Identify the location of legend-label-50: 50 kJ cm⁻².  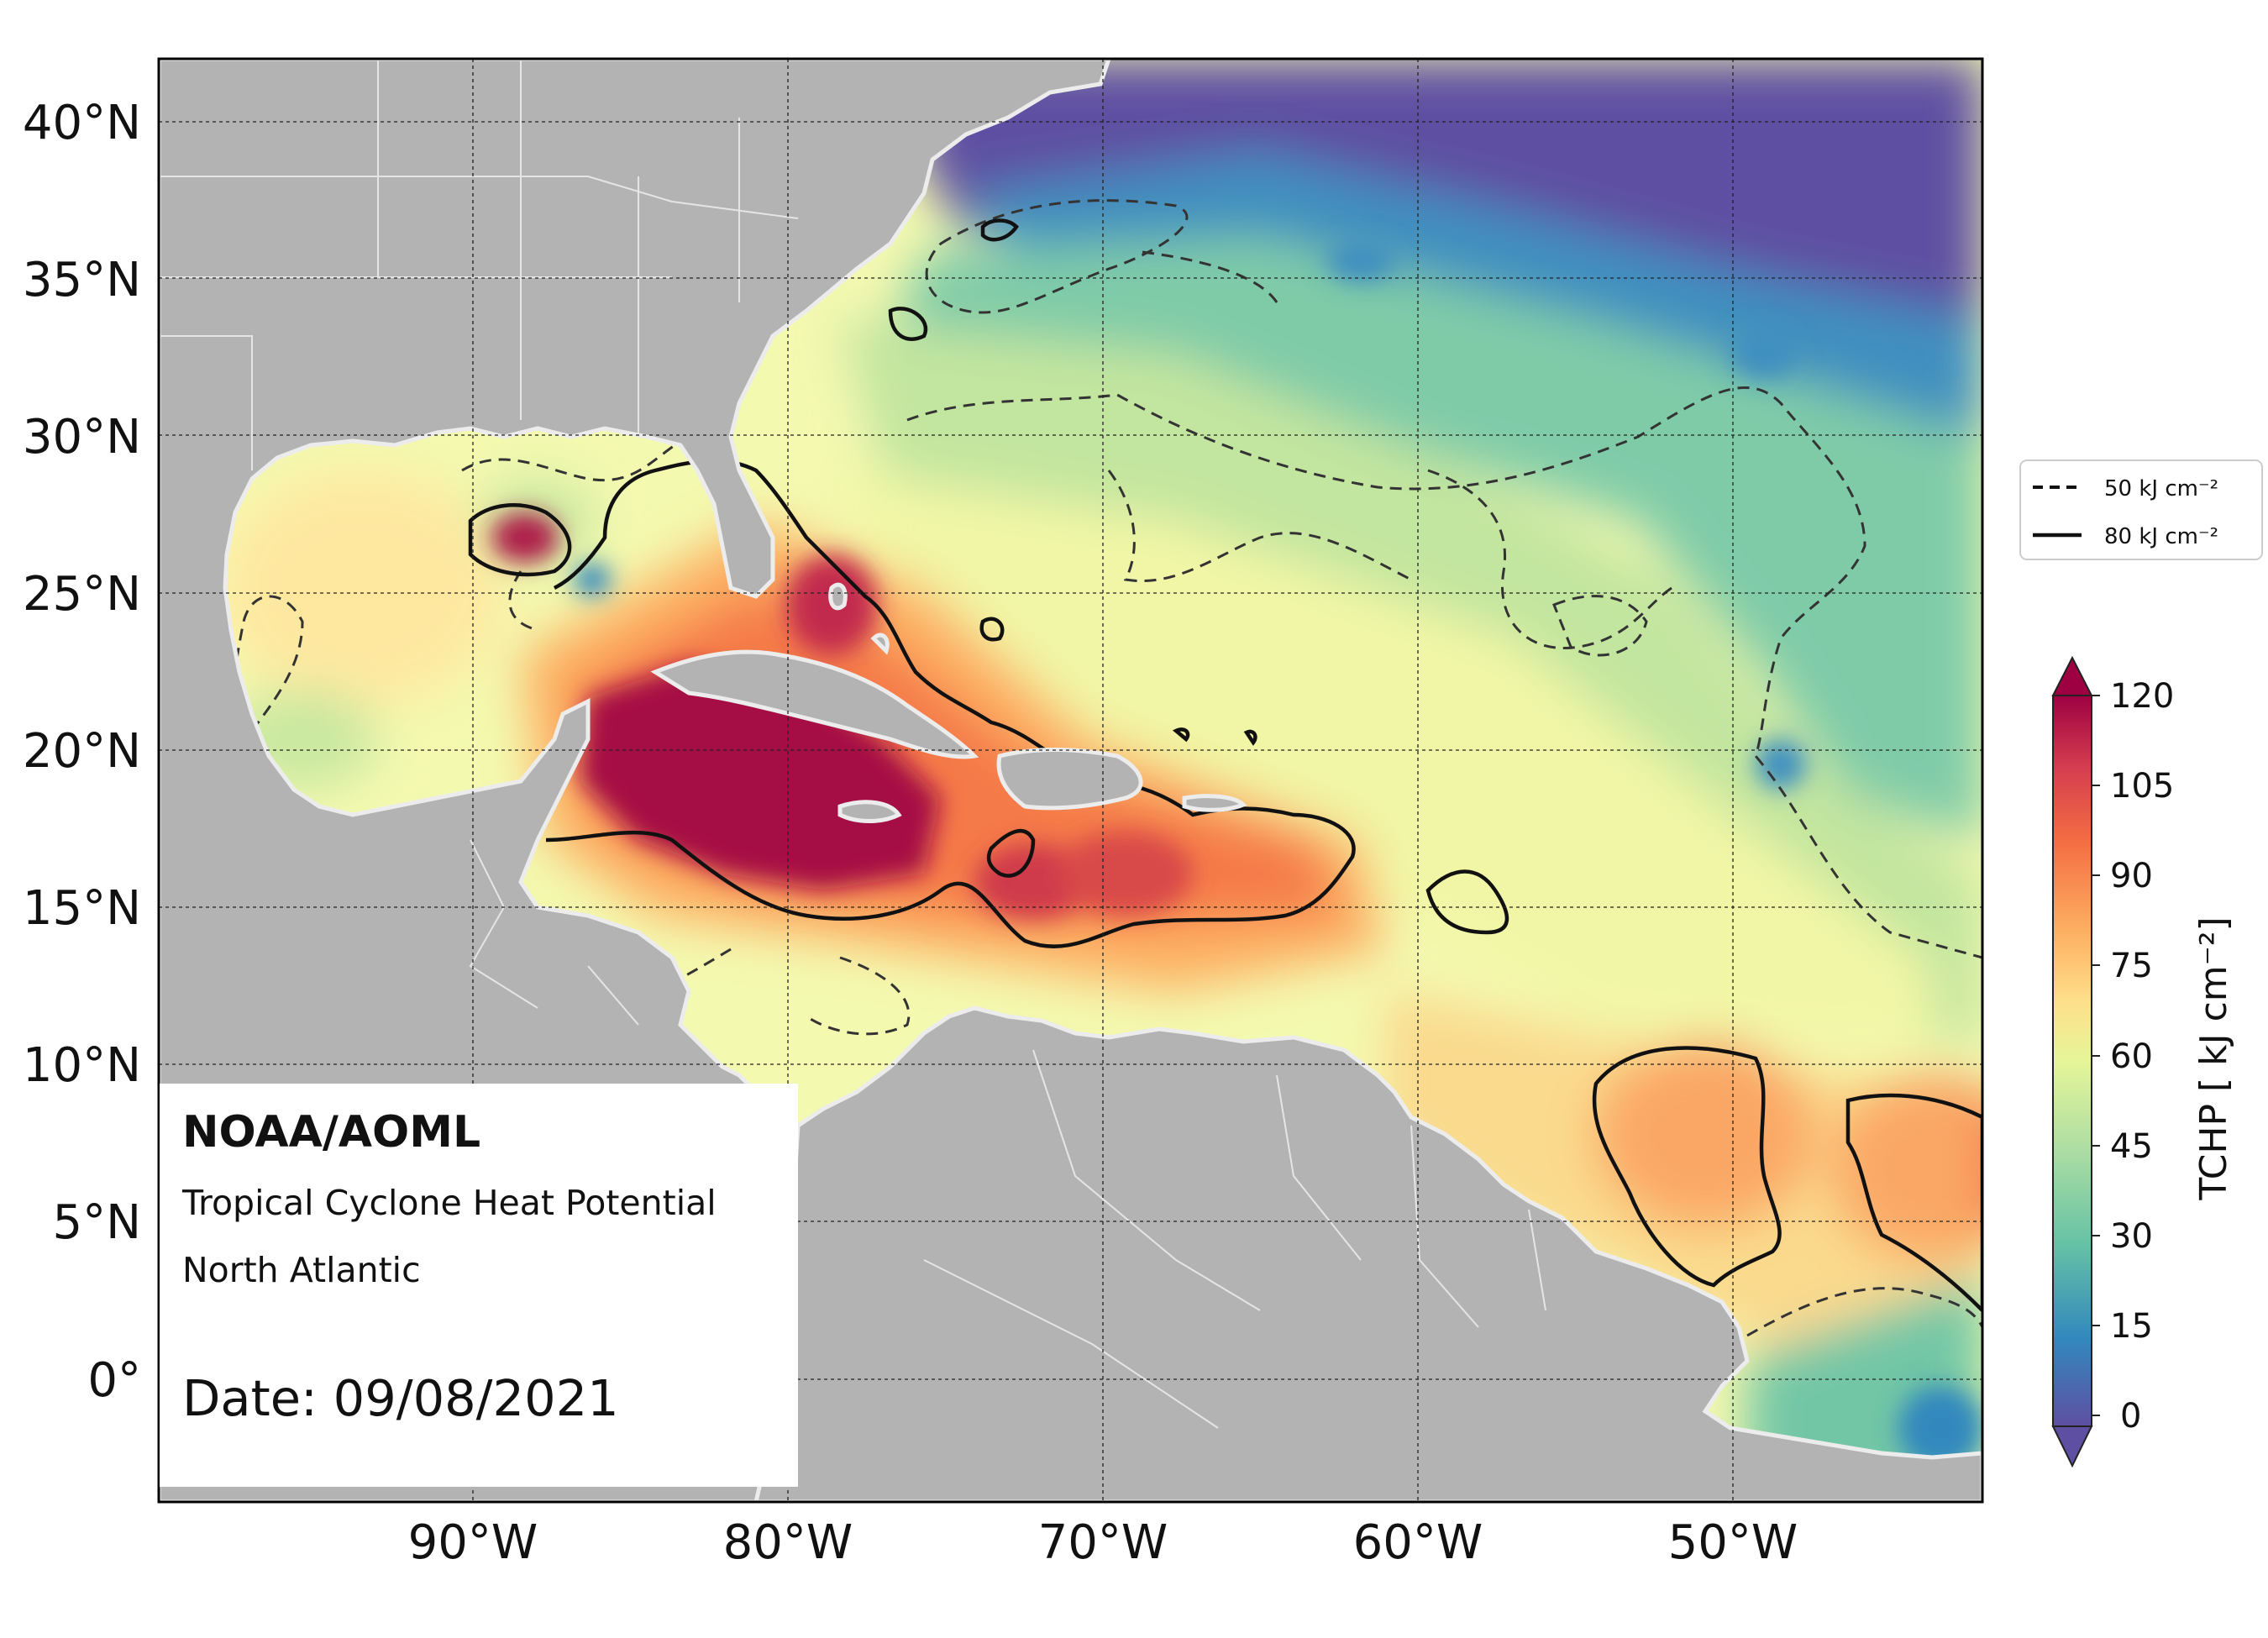
(2161, 488).